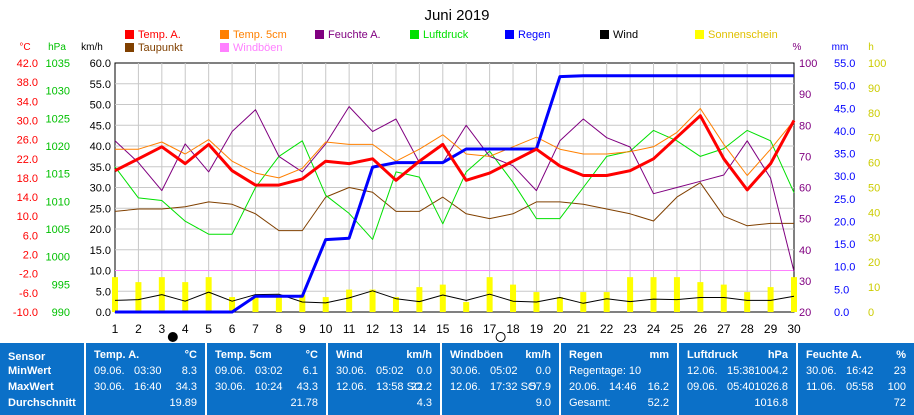 The image size is (914, 415). Describe the element at coordinates (534, 35) in the screenshot. I see `legend-label: Regen` at that location.